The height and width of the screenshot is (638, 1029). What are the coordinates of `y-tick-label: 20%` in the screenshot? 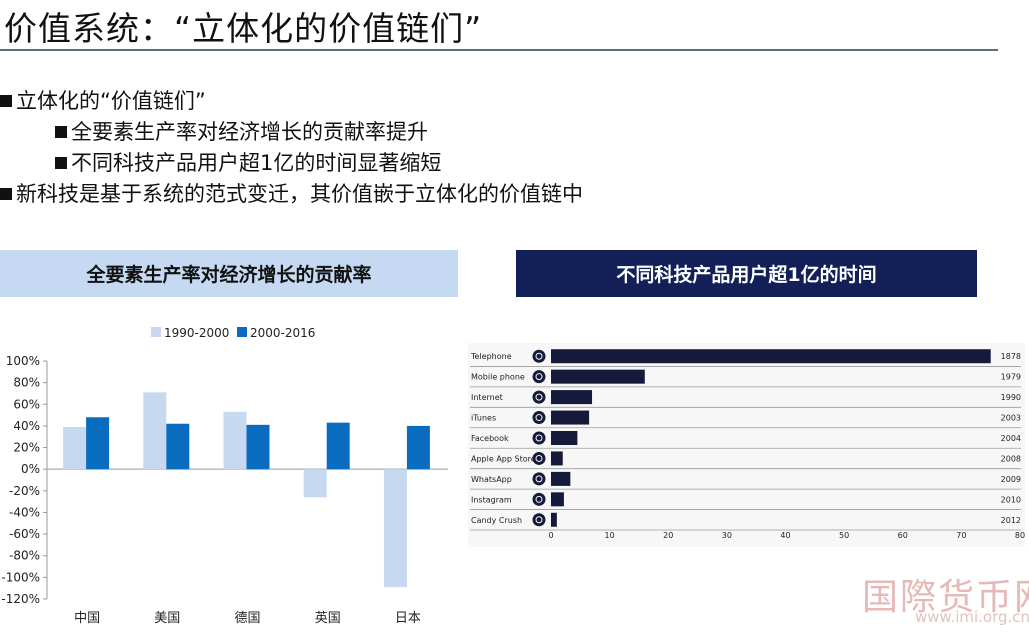 It's located at (26, 448).